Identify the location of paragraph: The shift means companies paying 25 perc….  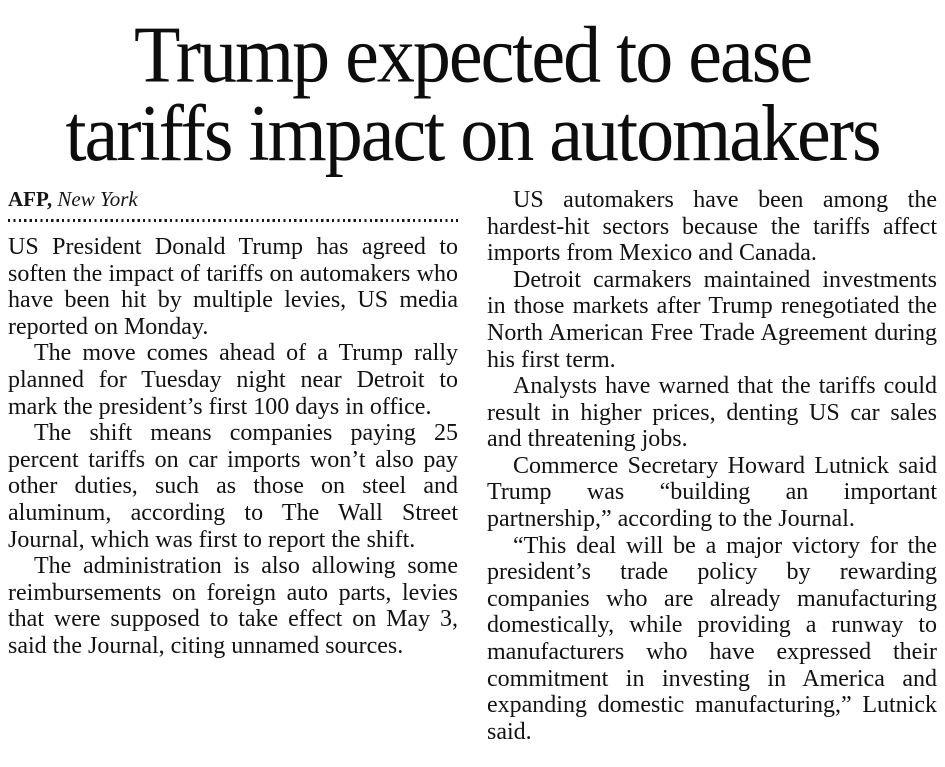
(233, 486).